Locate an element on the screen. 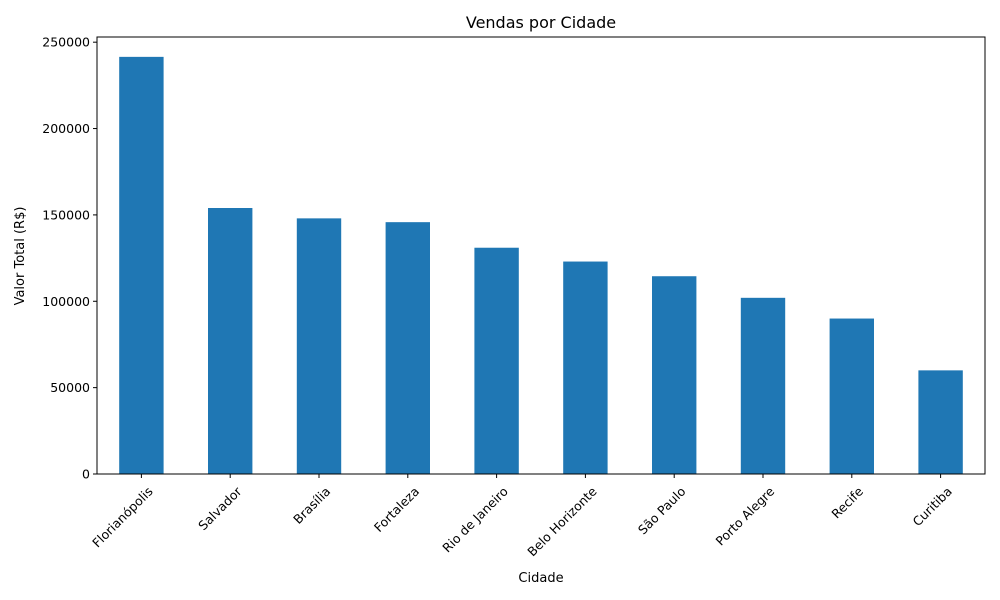 This screenshot has width=1000, height=600. x-tick-label-1: Salvador is located at coordinates (220, 508).